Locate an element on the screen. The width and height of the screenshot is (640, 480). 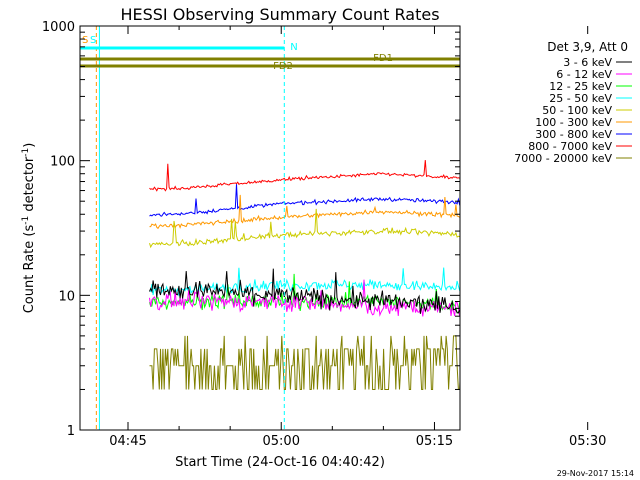
x-tick-label: 04:45 is located at coordinates (127, 441).